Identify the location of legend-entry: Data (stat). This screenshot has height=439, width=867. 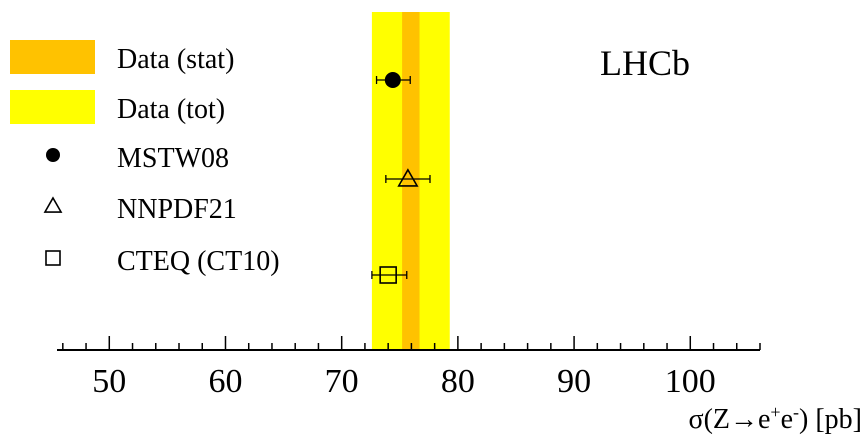
(122, 57).